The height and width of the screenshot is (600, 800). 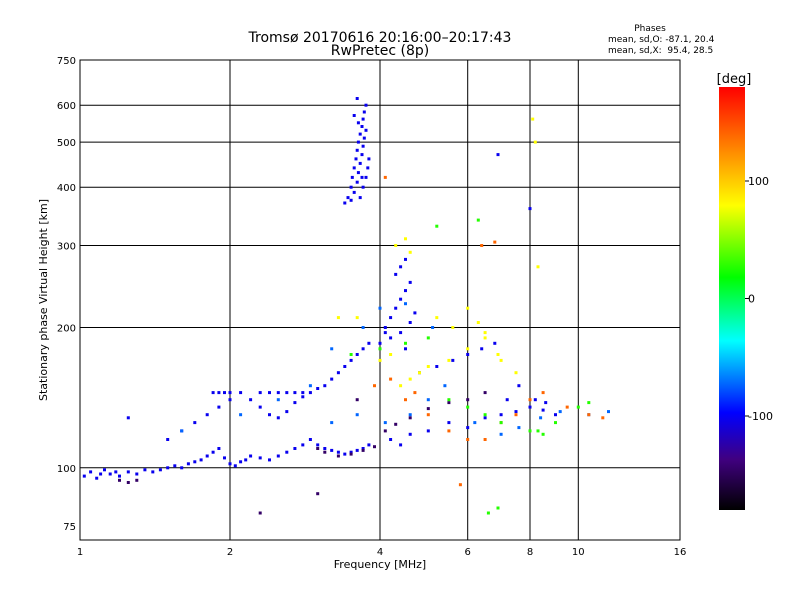 What do you see at coordinates (760, 416) in the screenshot?
I see `colorbar-tick-label: -100` at bounding box center [760, 416].